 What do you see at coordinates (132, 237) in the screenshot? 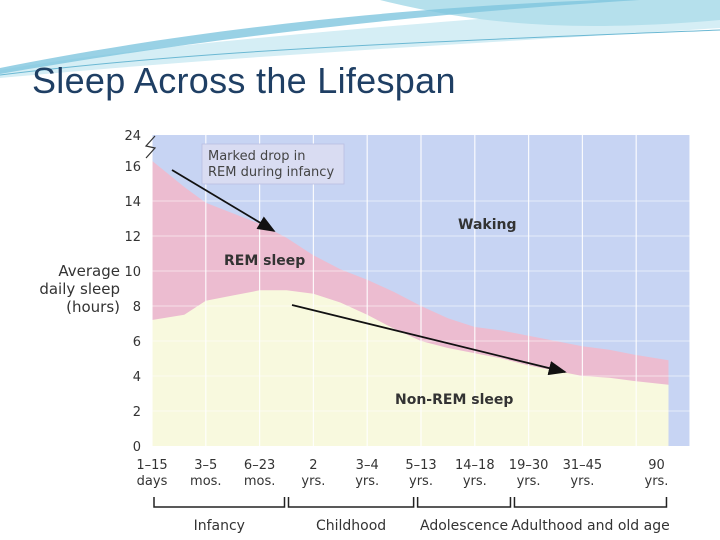
I see `y-tick-label: 12` at bounding box center [132, 237].